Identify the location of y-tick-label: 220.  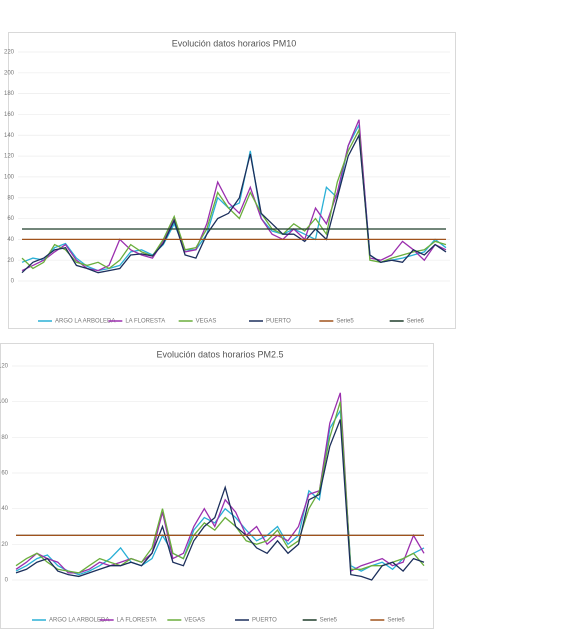
(9, 53).